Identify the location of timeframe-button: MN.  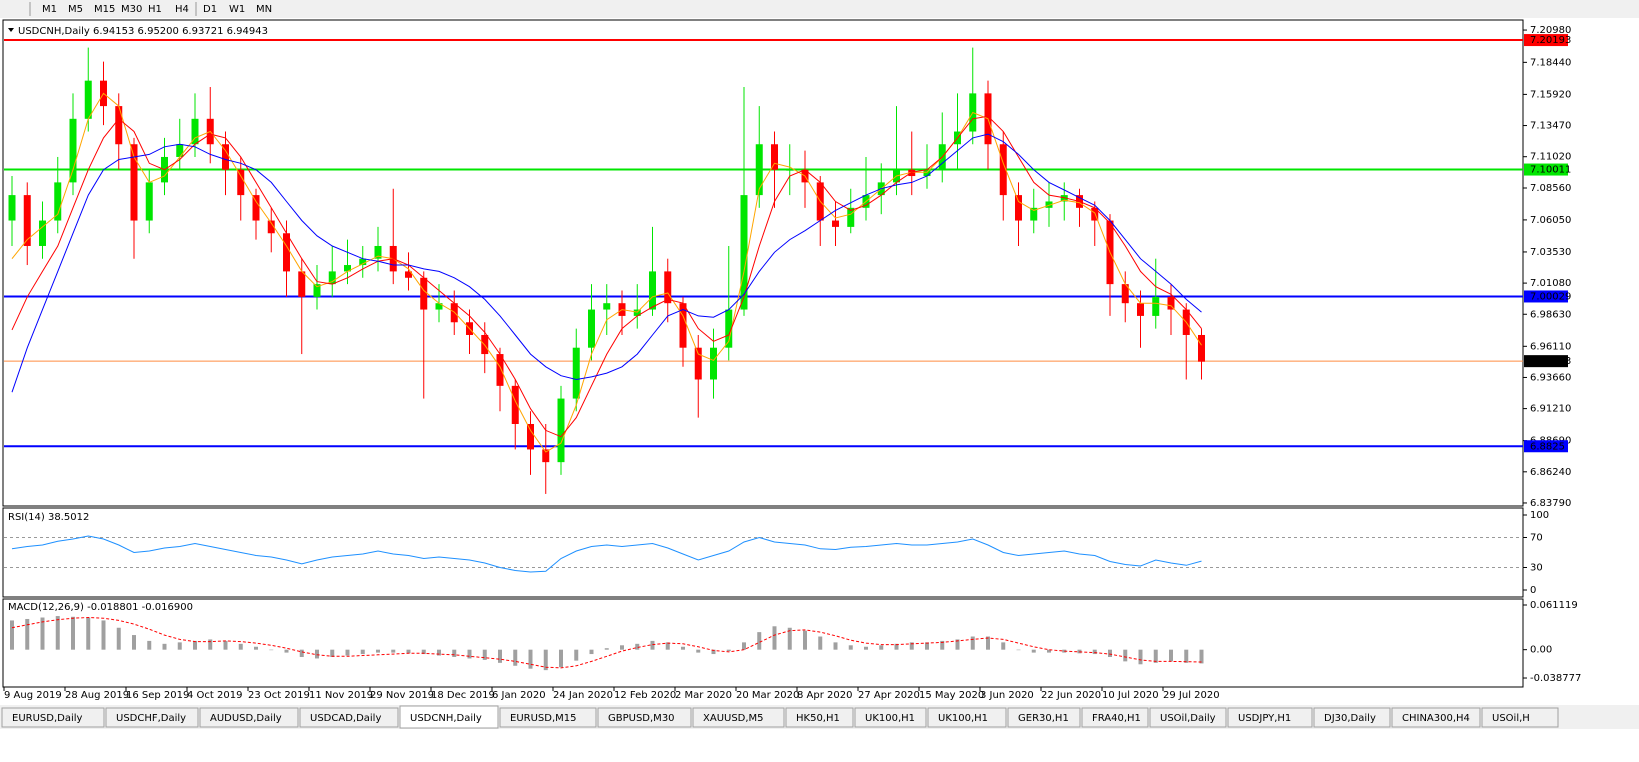
(264, 9).